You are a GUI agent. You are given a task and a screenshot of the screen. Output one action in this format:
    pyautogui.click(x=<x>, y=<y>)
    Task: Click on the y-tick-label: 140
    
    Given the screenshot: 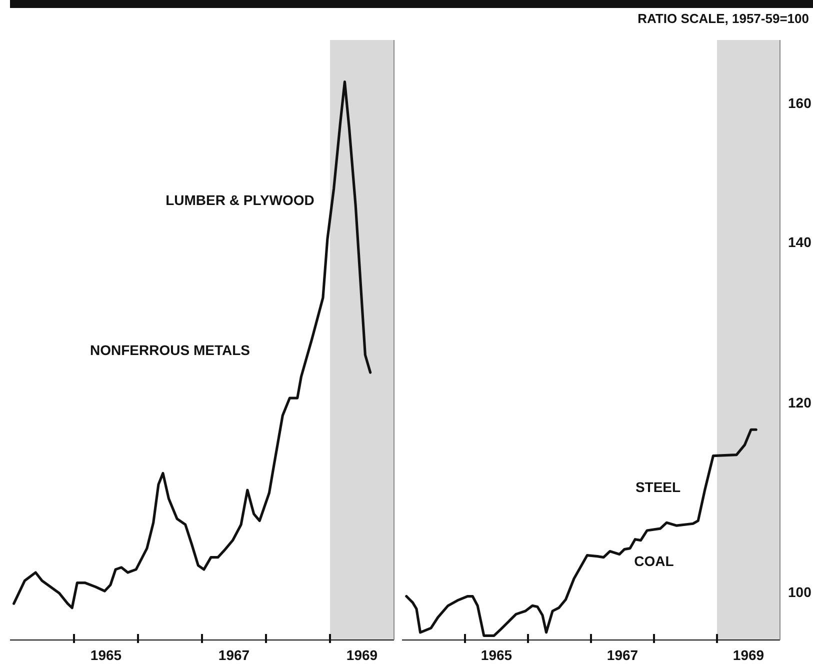 What is the action you would take?
    pyautogui.click(x=800, y=242)
    